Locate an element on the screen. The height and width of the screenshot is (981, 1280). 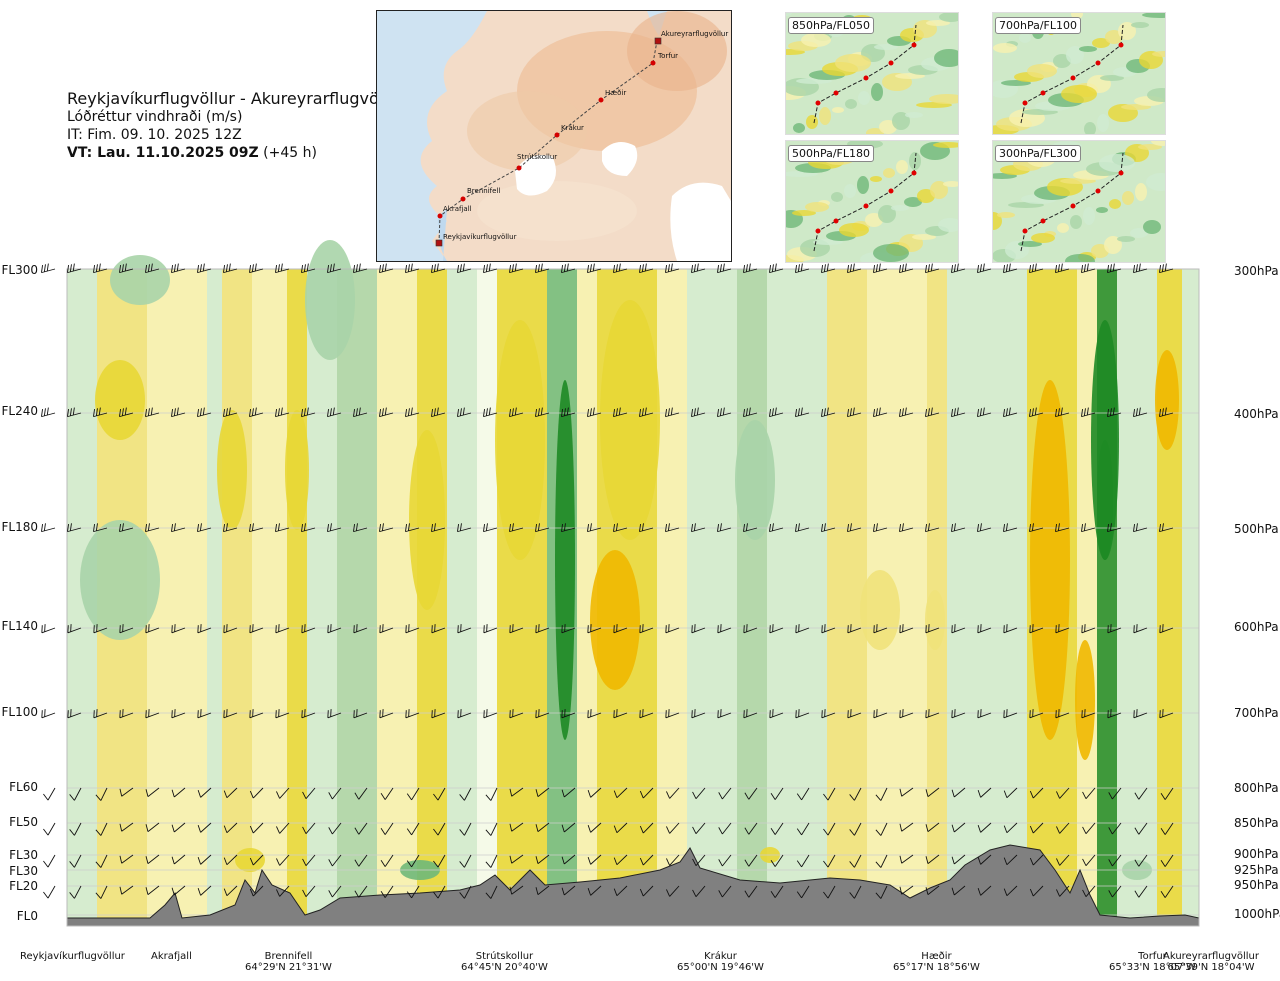
y-label-left: FL180 is located at coordinates (20, 527).